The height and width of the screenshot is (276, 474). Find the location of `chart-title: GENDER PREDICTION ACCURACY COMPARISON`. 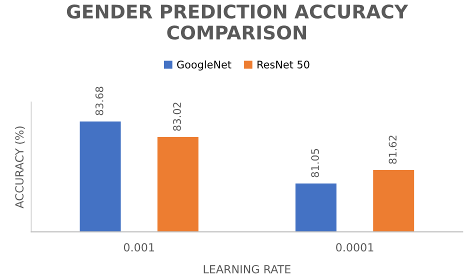

chart-title: GENDER PREDICTION ACCURACY COMPARISON is located at coordinates (237, 22).